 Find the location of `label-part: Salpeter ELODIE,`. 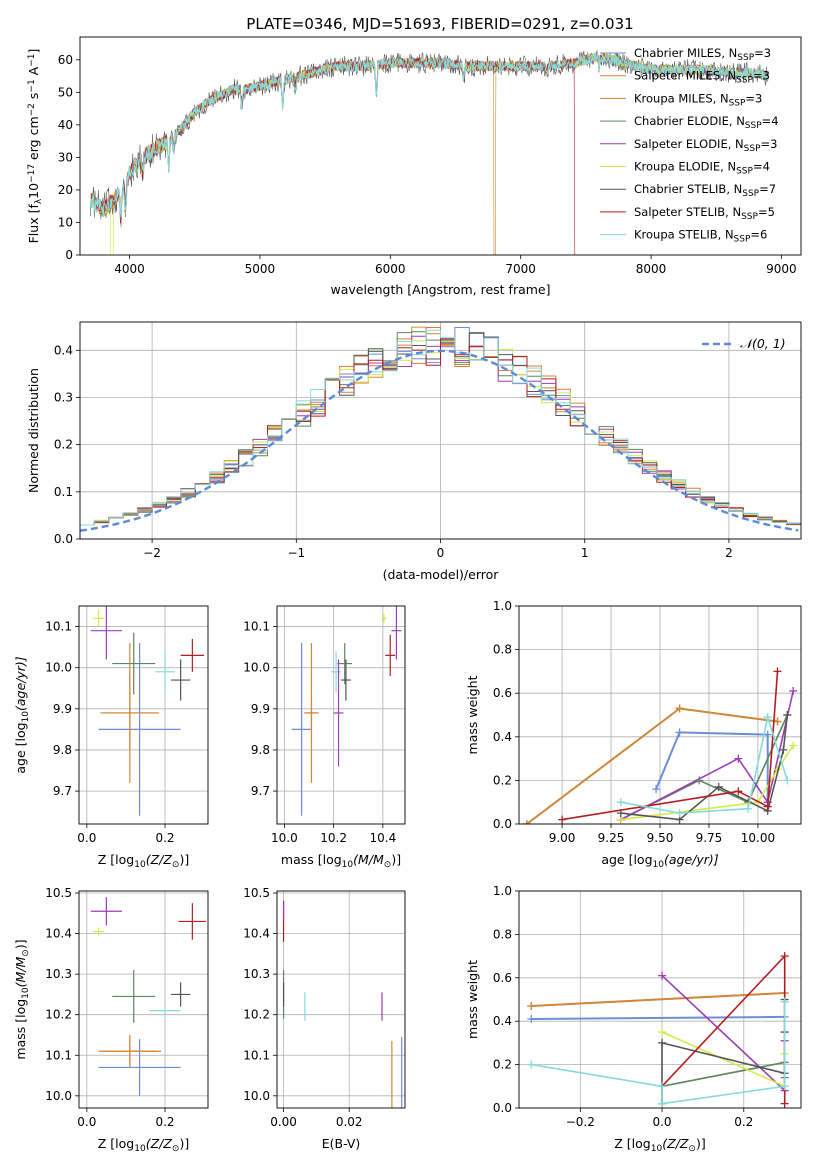

label-part: Salpeter ELODIE, is located at coordinates (684, 144).